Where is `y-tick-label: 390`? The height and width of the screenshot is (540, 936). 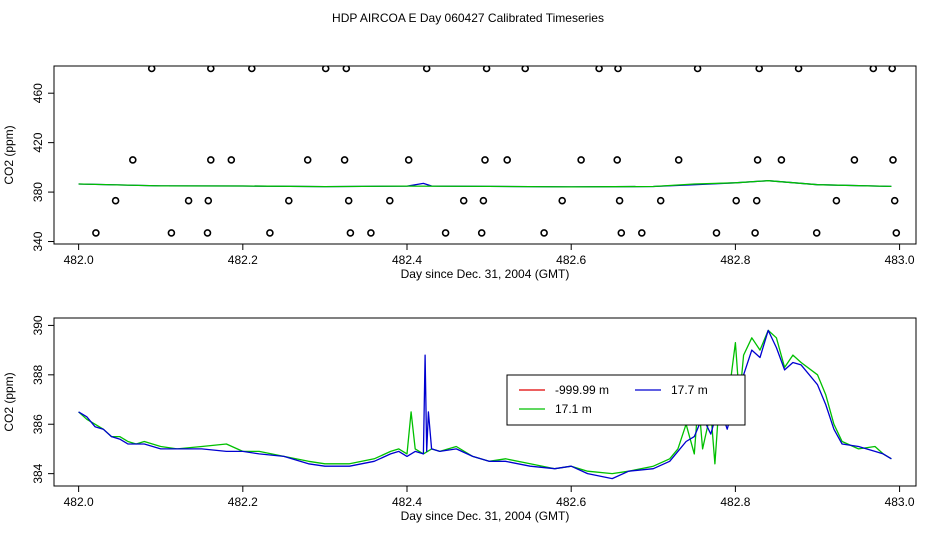
y-tick-label: 390 is located at coordinates (38, 325).